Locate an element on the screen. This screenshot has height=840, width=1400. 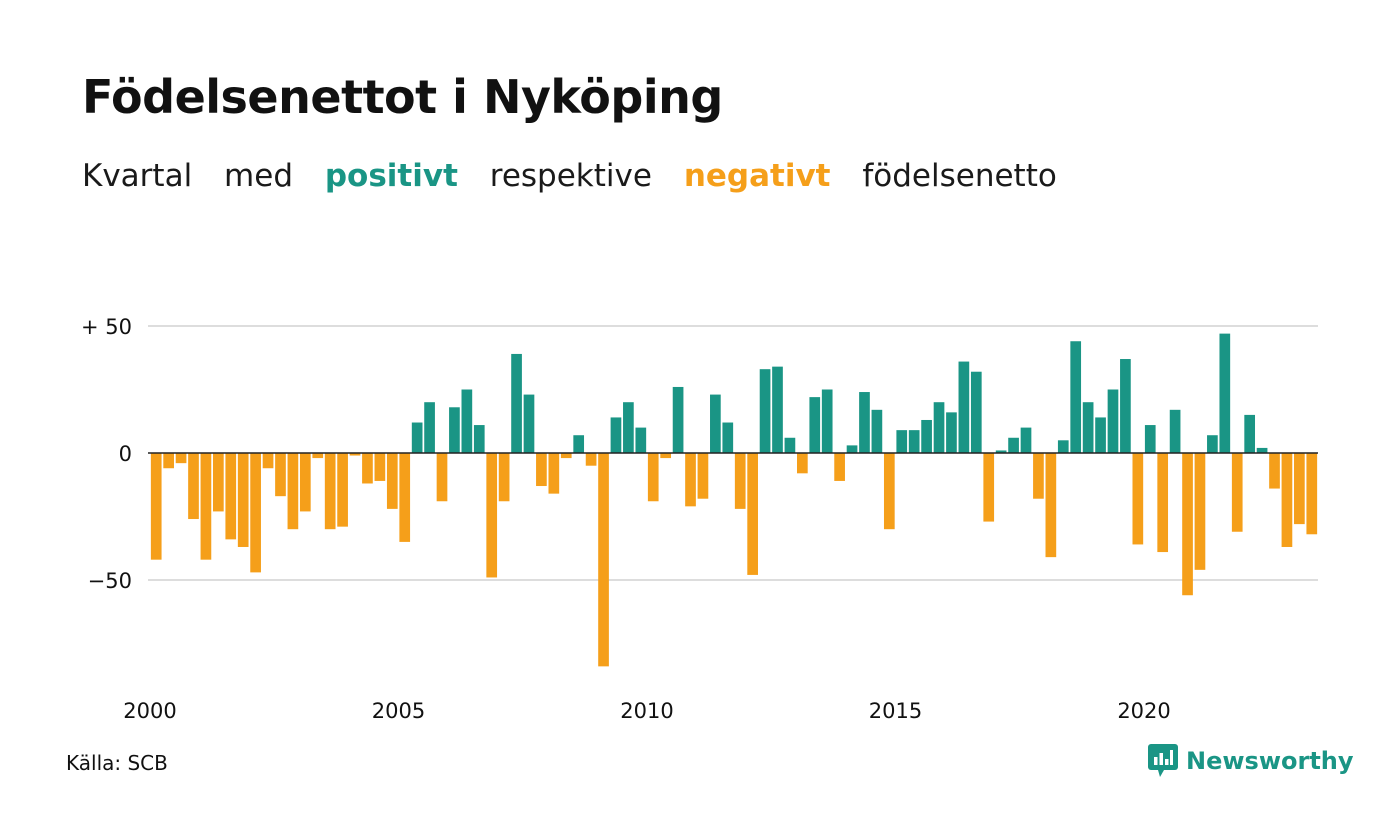
source-note: Källa: SCB is located at coordinates (117, 763).